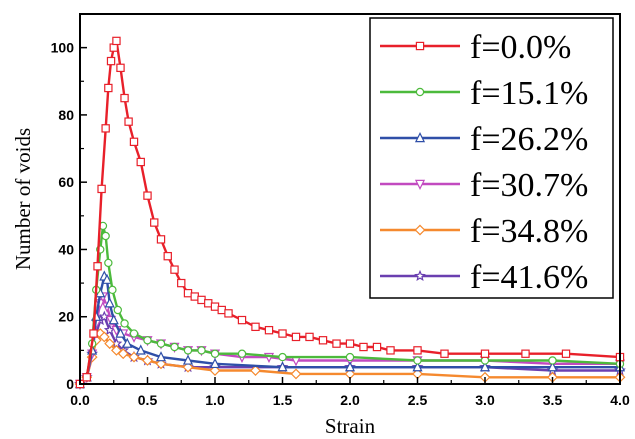 Image resolution: width=635 pixels, height=439 pixels. Describe the element at coordinates (23, 199) in the screenshot. I see `y-axis-title: Number of voids` at that location.